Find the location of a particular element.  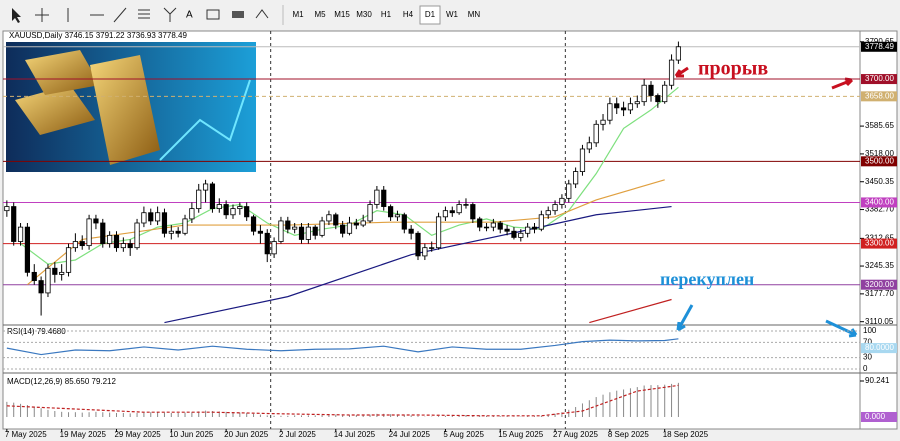

timeframe-selected is located at coordinates (430, 15).